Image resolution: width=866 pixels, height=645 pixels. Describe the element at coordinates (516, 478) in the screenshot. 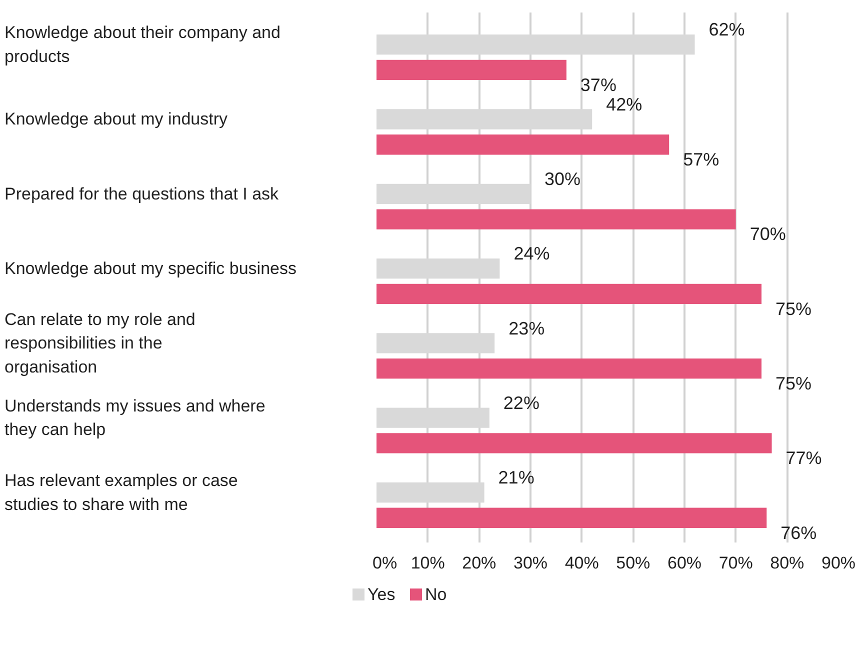

I see `data-label: 21%` at that location.